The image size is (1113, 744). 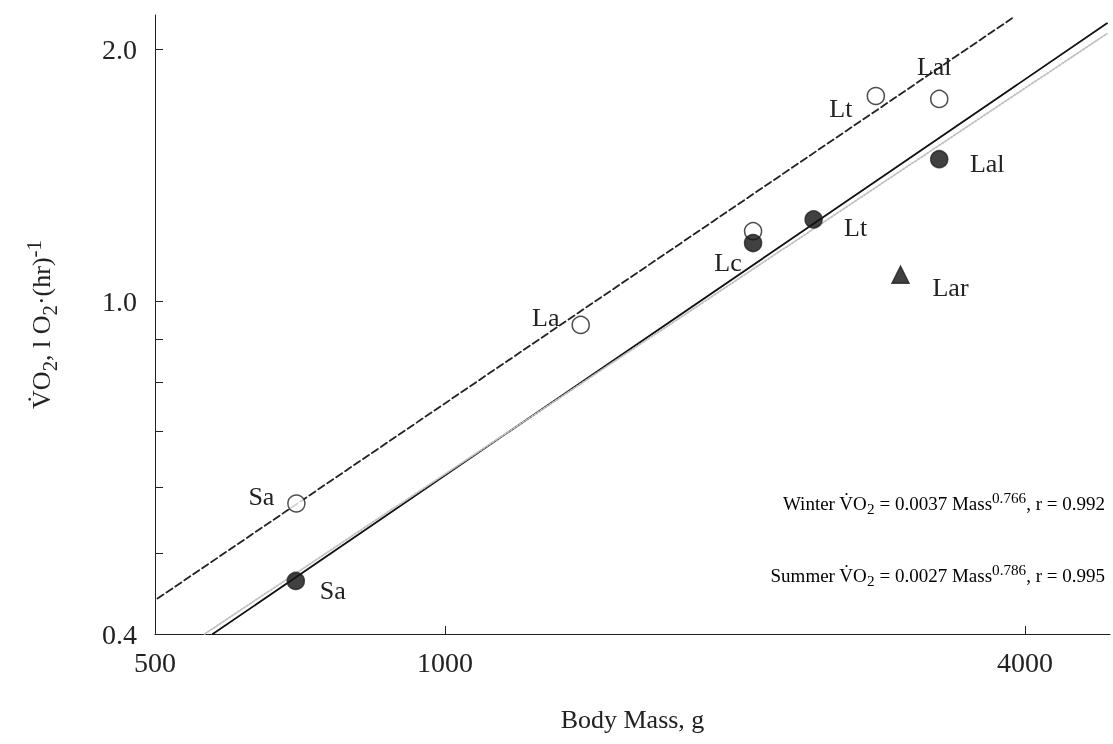 I want to click on x-axis-title: Body Mass, g, so click(x=632, y=719).